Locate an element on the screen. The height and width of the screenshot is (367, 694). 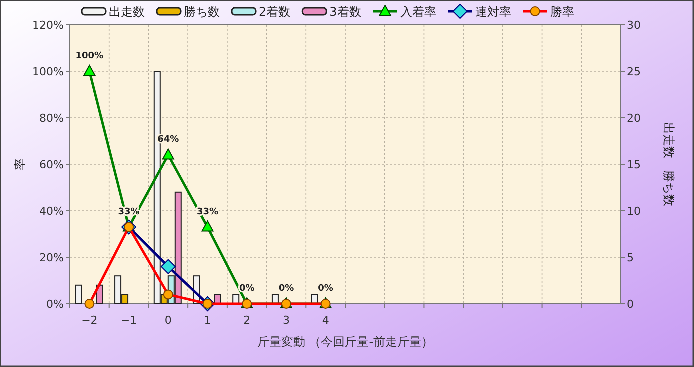
legend-label: 勝ち数 is located at coordinates (202, 12).